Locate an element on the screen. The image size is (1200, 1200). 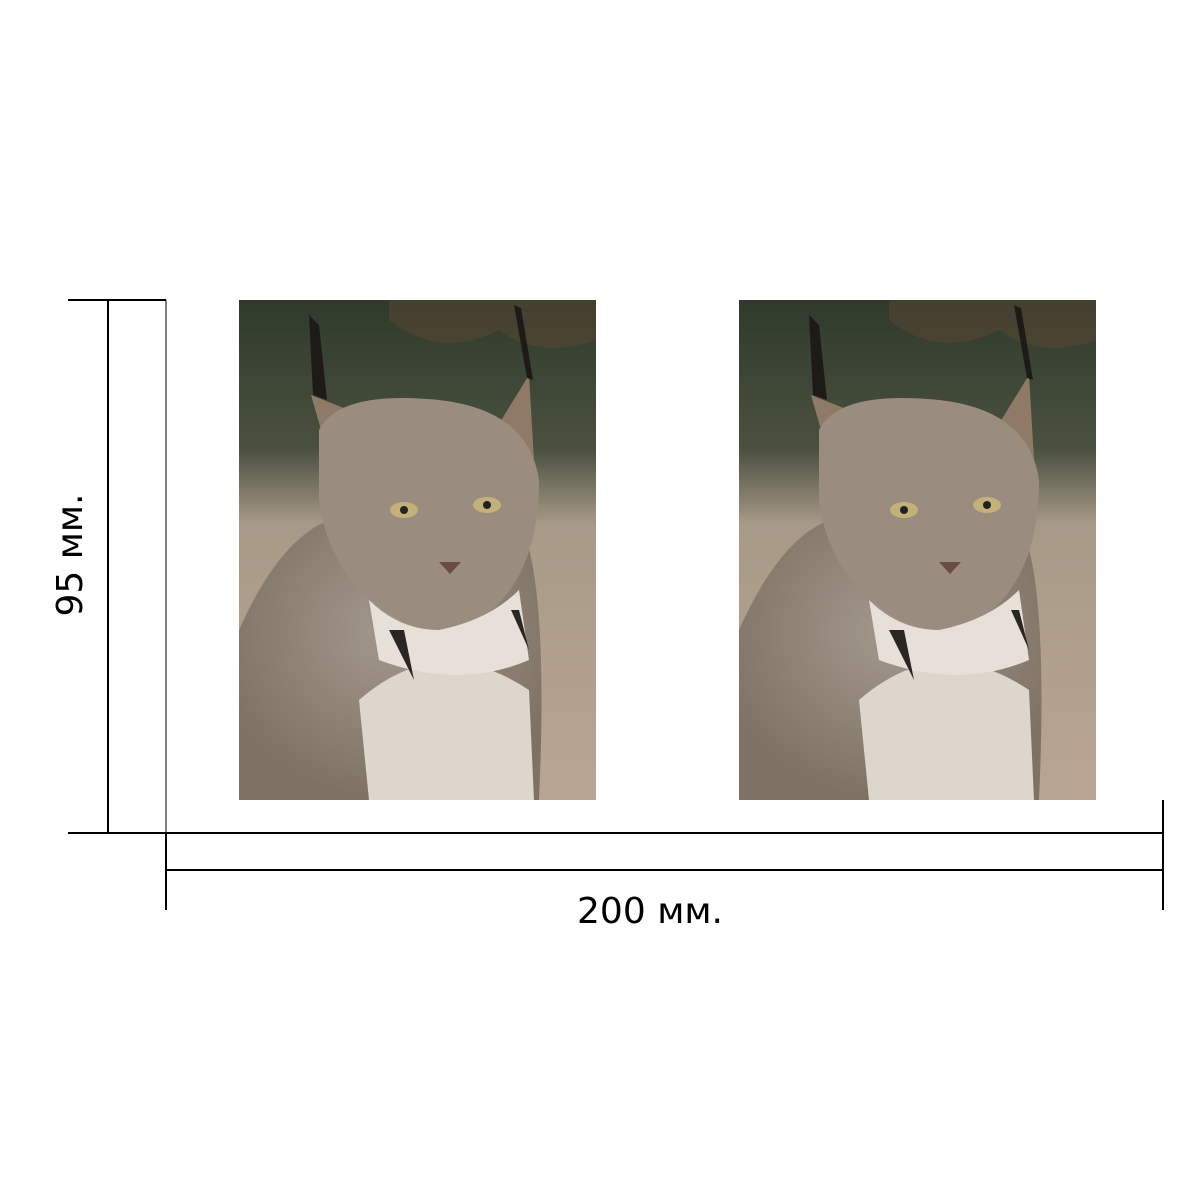
photo-left is located at coordinates (417, 550).